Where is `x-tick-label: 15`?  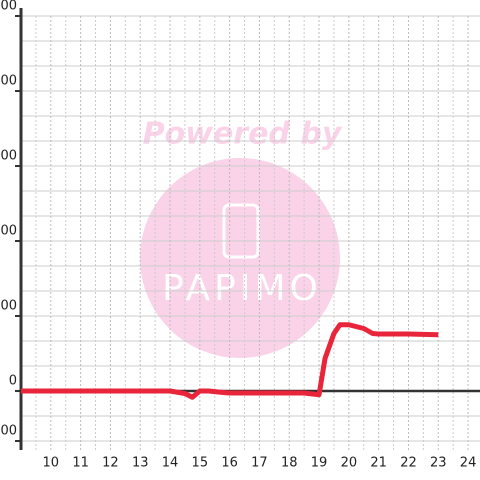
x-tick-label: 15 is located at coordinates (200, 463).